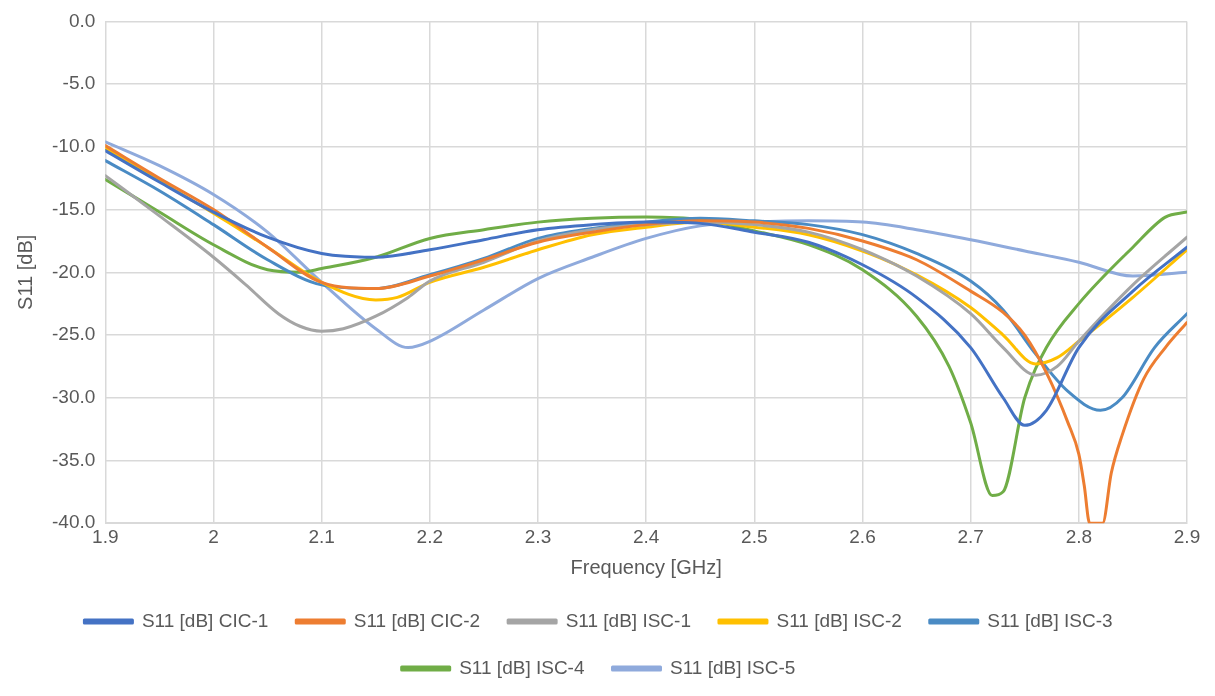 The image size is (1215, 696). I want to click on x-tick-label: 2.3, so click(538, 536).